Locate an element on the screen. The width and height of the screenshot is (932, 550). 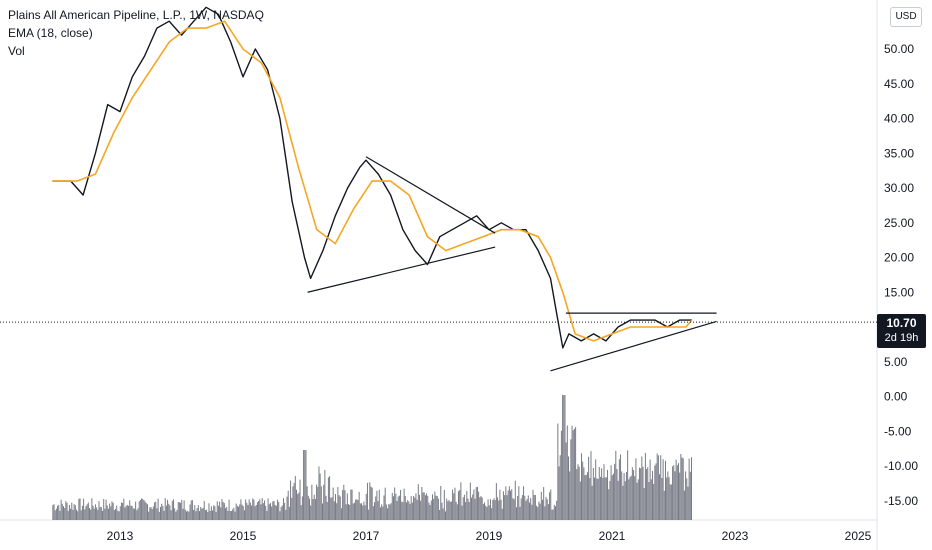
y-tick-label-12: -15.00 is located at coordinates (901, 501).